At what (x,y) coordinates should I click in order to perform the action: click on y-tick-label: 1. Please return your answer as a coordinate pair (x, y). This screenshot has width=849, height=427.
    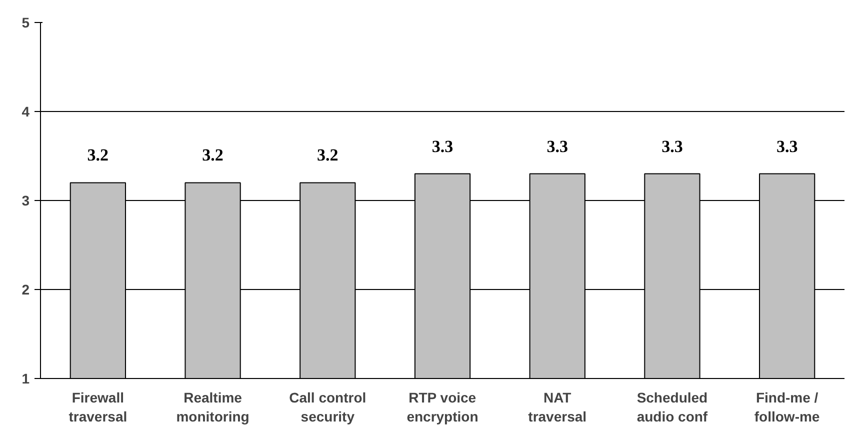
    Looking at the image, I should click on (26, 378).